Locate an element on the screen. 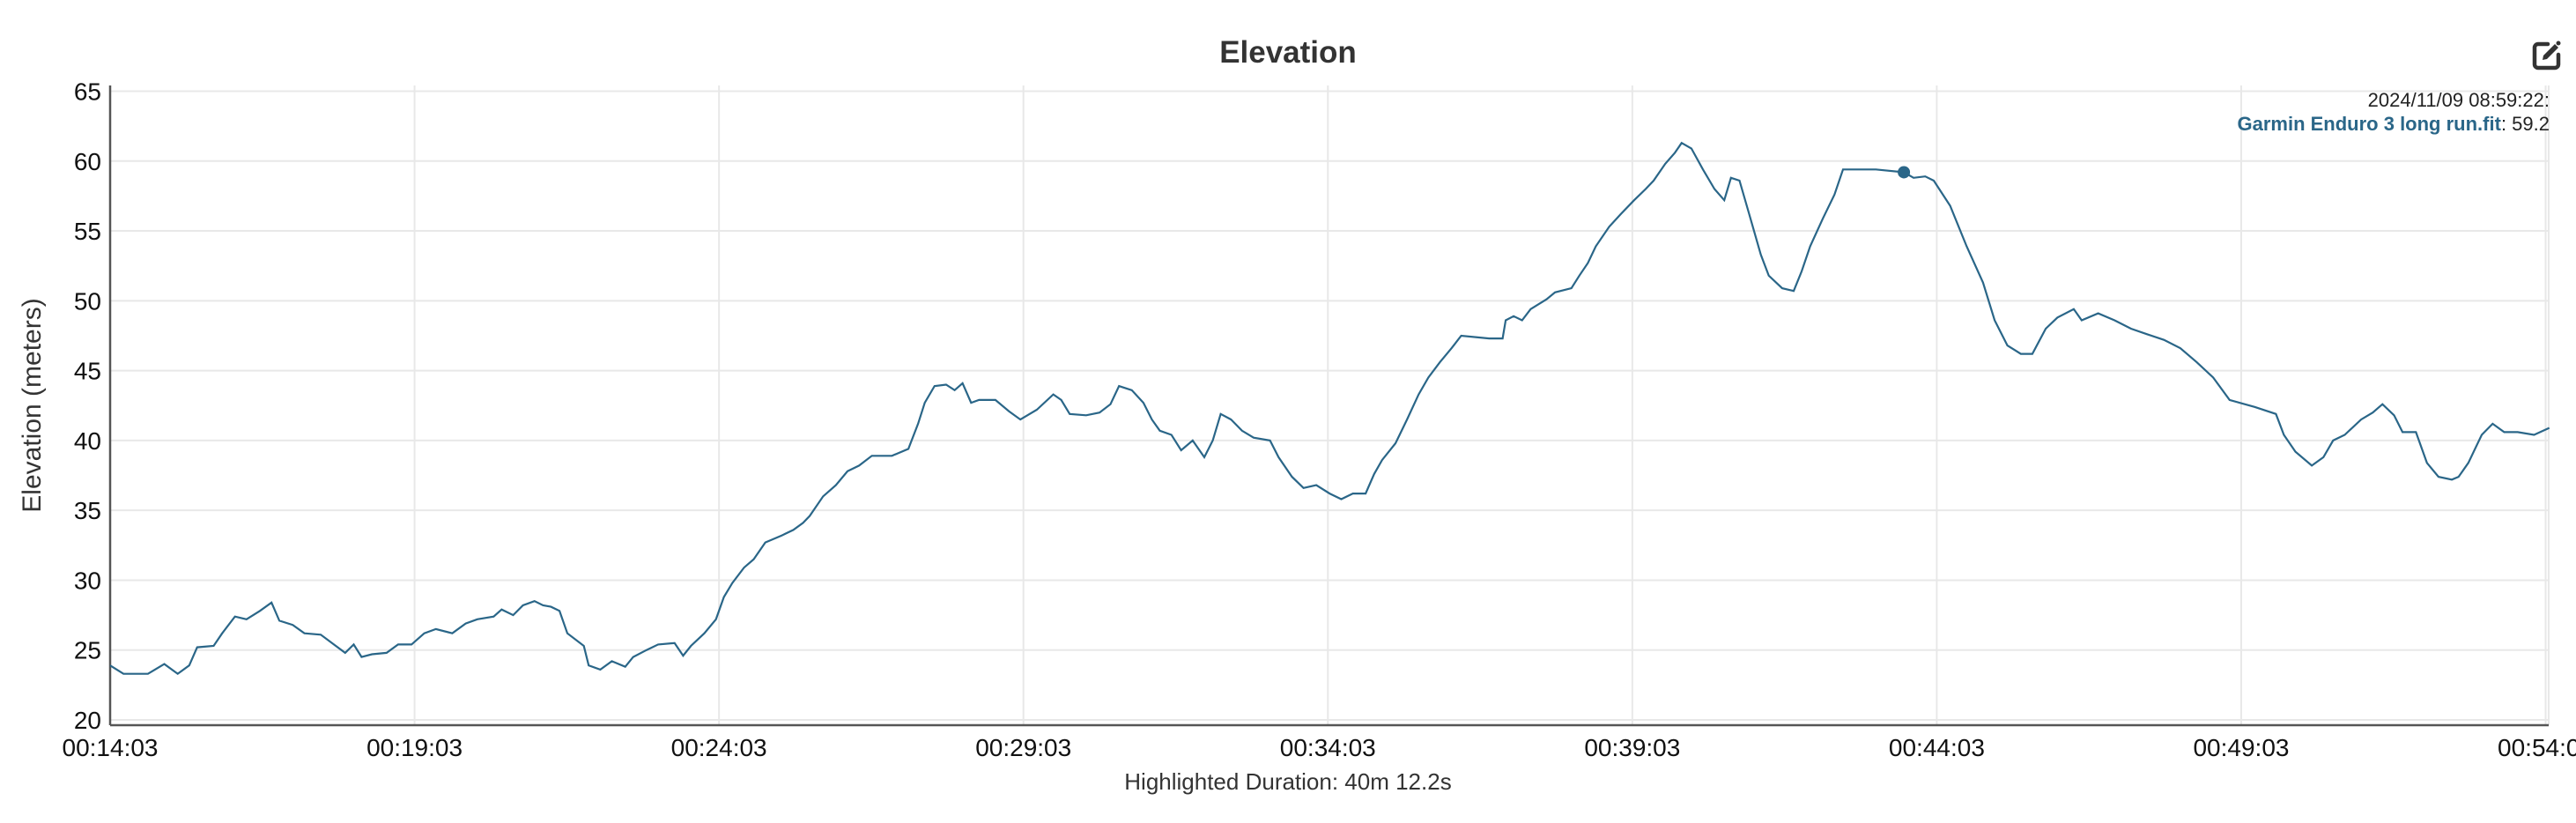  x-tick-label: 00:34:03 is located at coordinates (1328, 747).